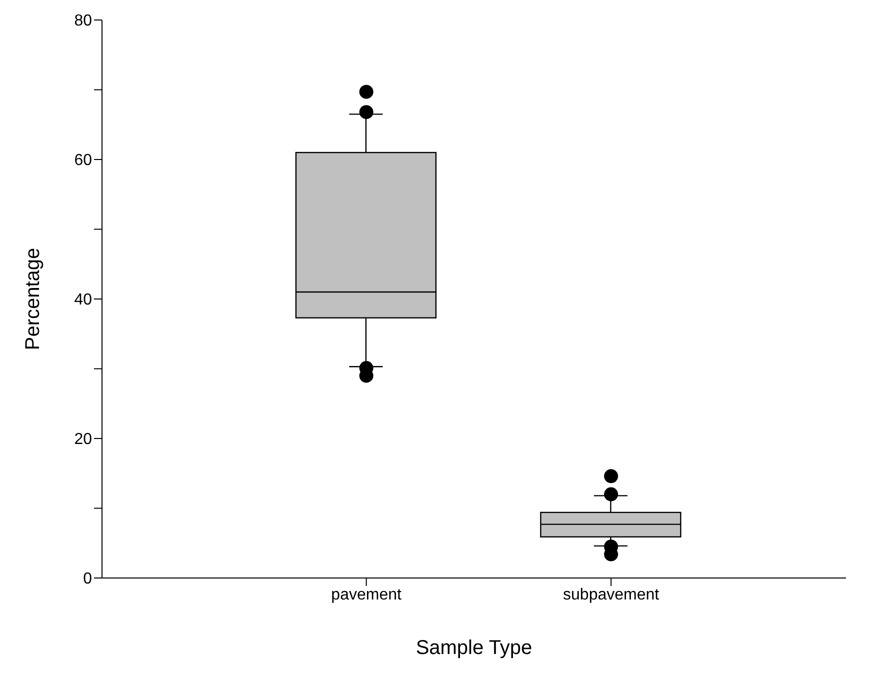 This screenshot has height=674, width=888. I want to click on x-axis-title: Sample Type, so click(474, 648).